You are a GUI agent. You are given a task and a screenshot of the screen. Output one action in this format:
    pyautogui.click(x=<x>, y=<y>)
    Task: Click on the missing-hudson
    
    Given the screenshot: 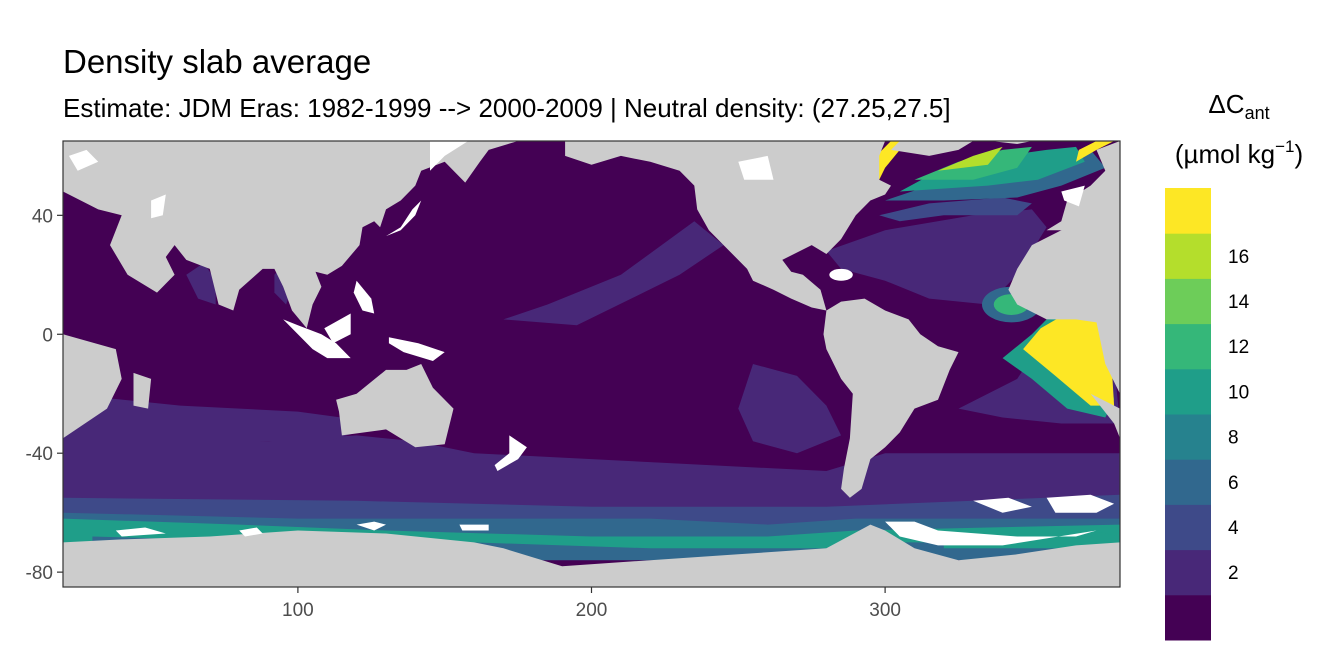 What is the action you would take?
    pyautogui.click(x=756, y=167)
    